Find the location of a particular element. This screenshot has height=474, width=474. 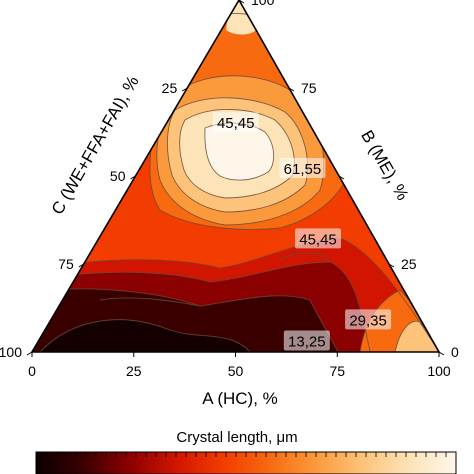

a-tick-label: 0 is located at coordinates (32, 371).